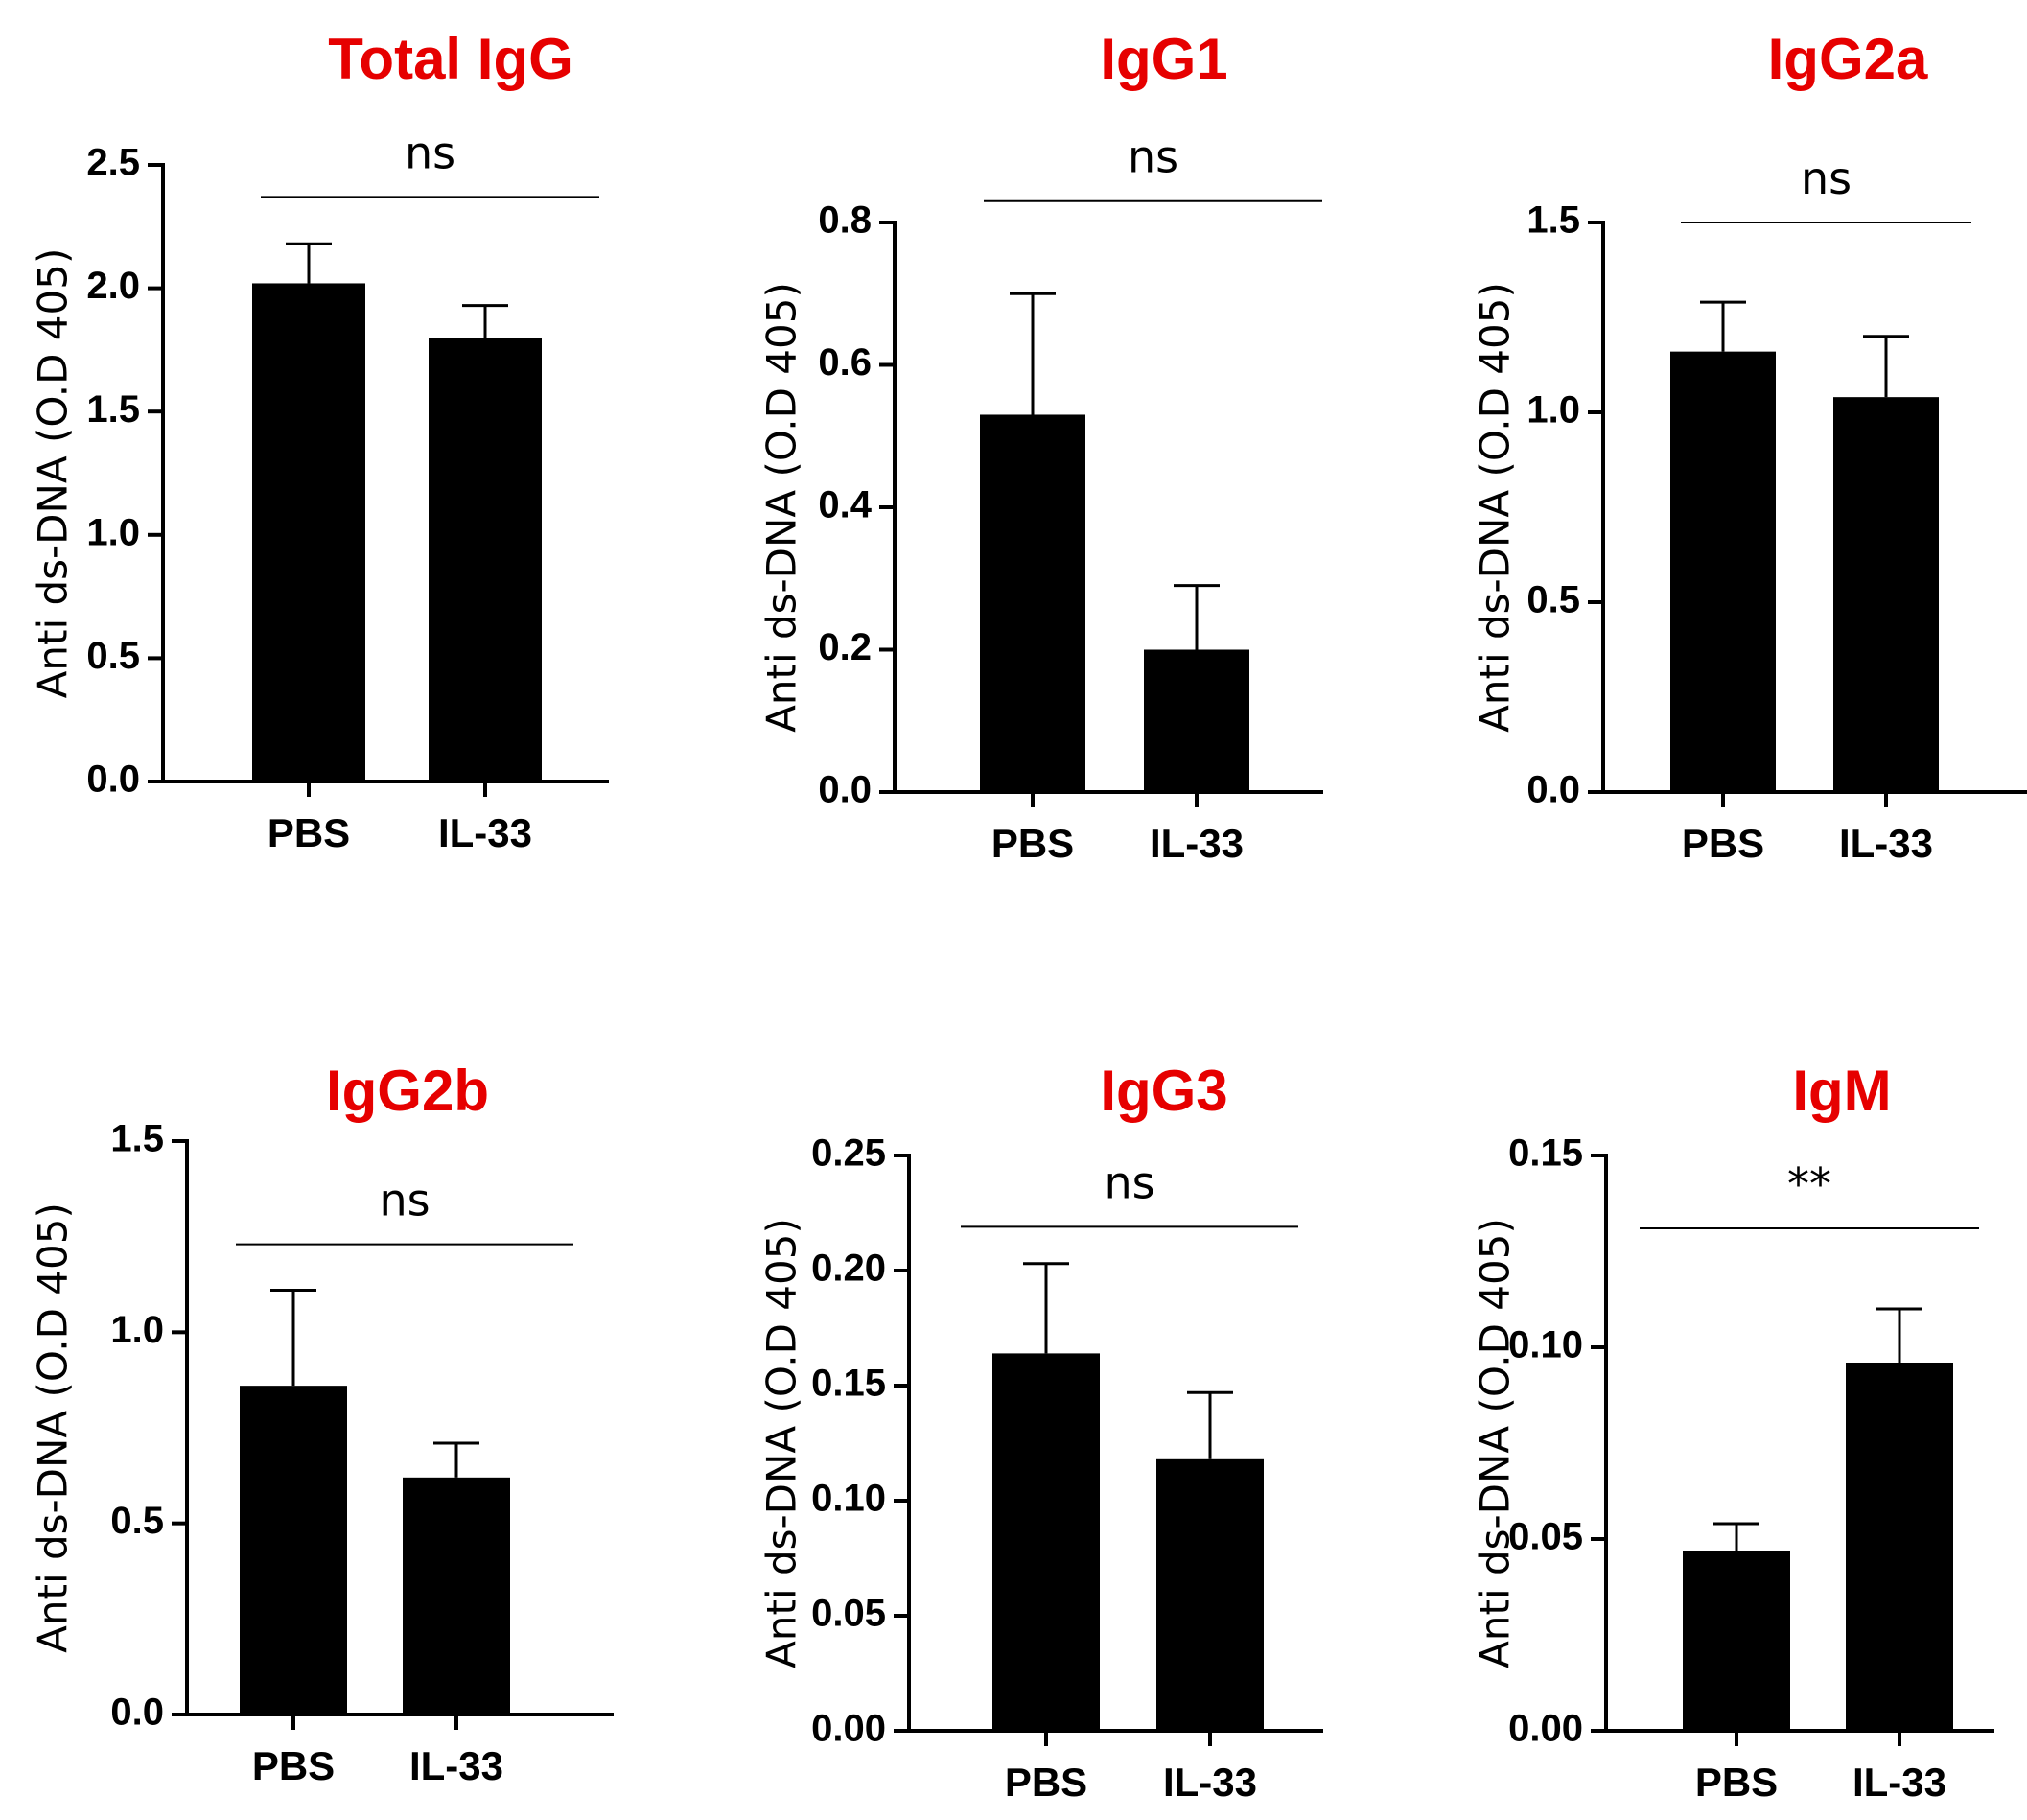 This screenshot has width=2027, height=1820. What do you see at coordinates (1848, 59) in the screenshot?
I see `panel-title: IgG2a` at bounding box center [1848, 59].